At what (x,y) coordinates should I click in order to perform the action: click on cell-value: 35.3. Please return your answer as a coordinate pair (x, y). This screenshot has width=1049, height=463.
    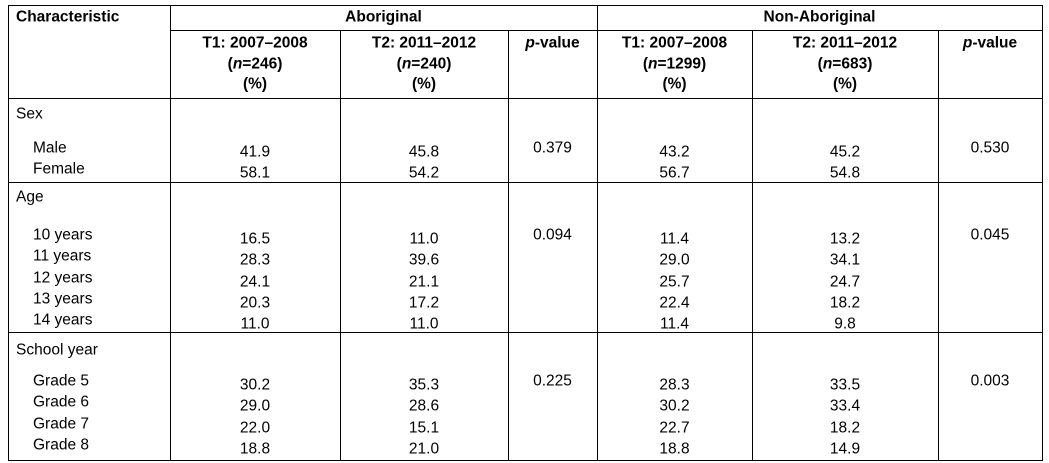
    Looking at the image, I should click on (424, 385).